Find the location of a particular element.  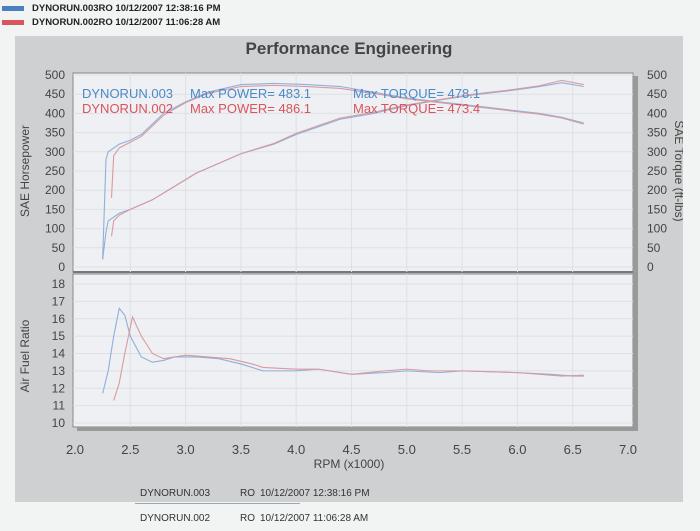

chart-title: Performance Engineering is located at coordinates (349, 48).